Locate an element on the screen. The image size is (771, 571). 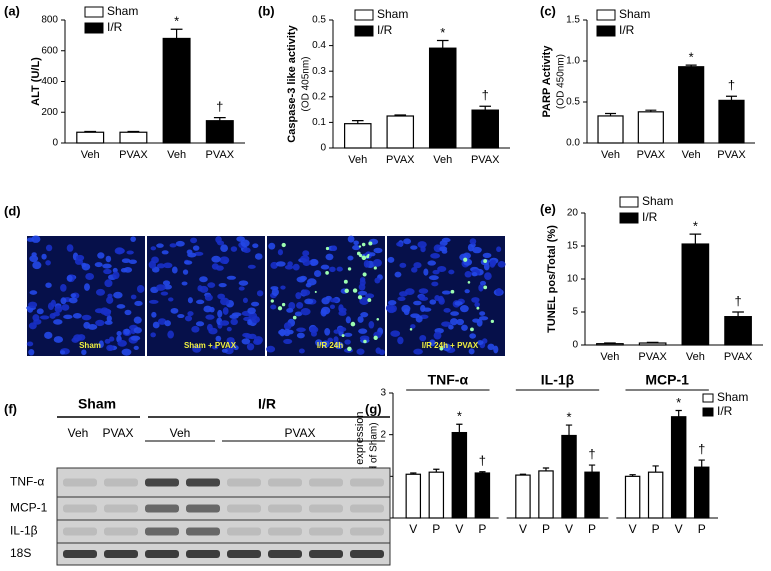
y-tick-label: 0.1 is located at coordinates (319, 122).